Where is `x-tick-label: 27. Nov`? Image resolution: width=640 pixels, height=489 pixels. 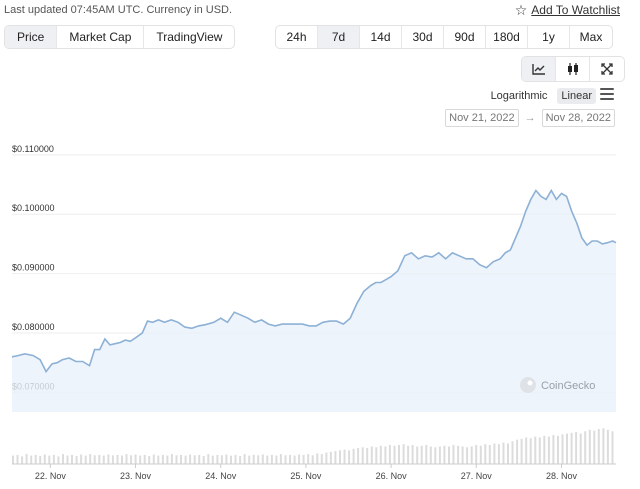
x-tick-label: 27. Nov is located at coordinates (477, 476).